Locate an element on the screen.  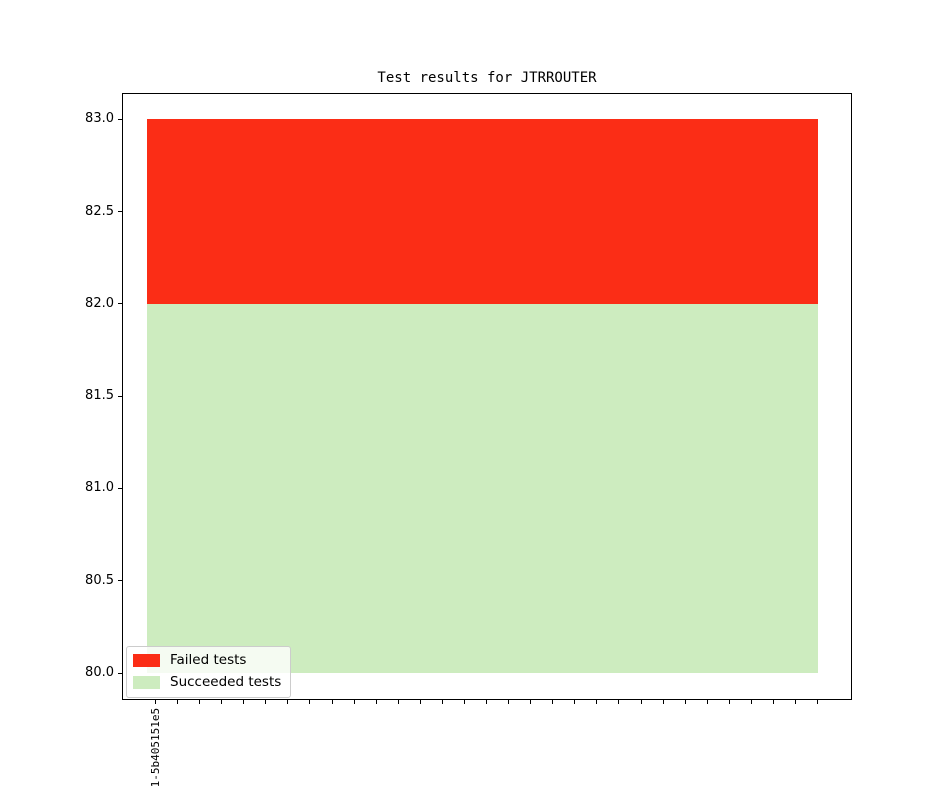
y-axis-tick-label: 80.0 is located at coordinates (99, 672).